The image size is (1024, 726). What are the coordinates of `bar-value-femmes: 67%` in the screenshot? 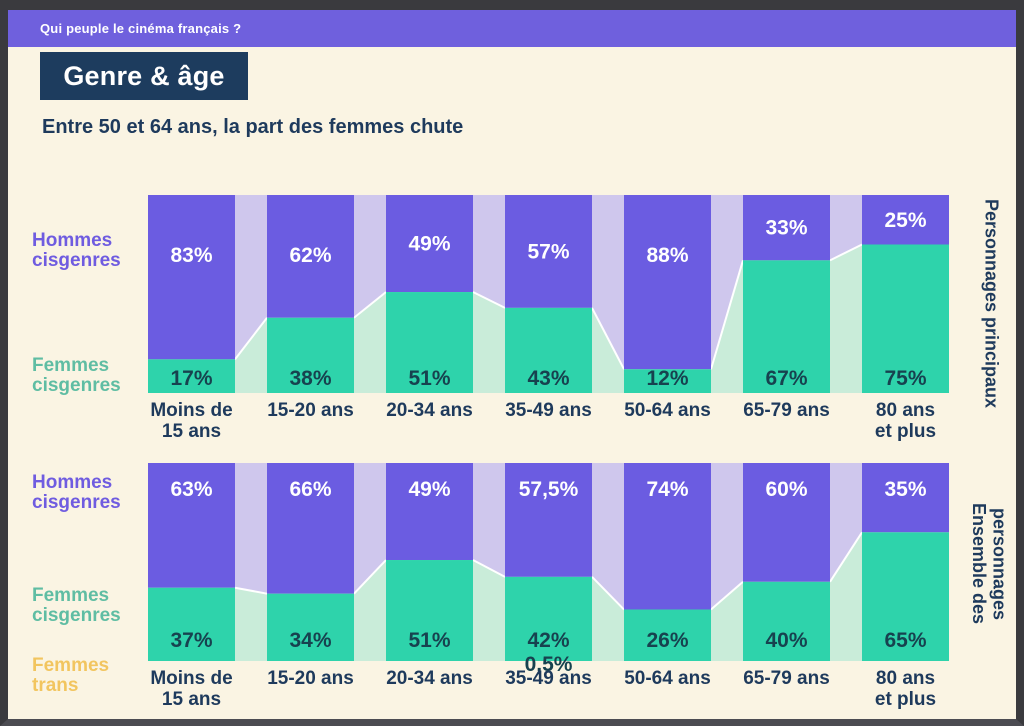 It's located at (786, 378).